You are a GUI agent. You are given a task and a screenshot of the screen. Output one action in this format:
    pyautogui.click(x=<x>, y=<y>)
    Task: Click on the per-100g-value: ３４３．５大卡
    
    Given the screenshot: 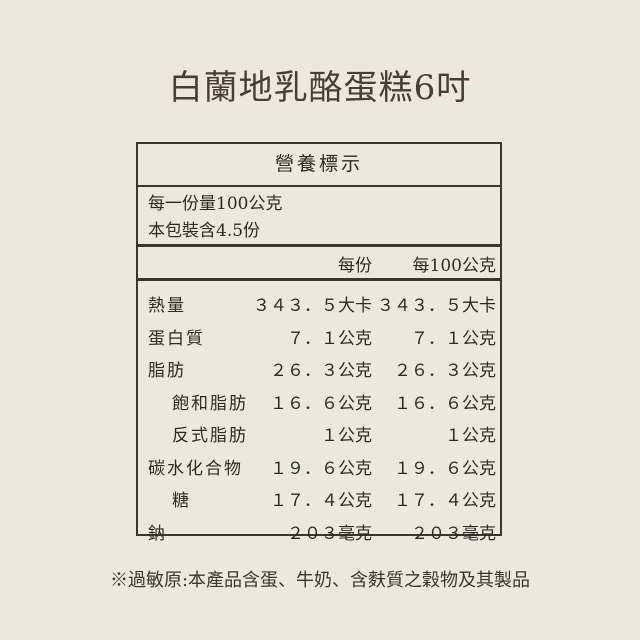 What is the action you would take?
    pyautogui.click(x=436, y=306)
    